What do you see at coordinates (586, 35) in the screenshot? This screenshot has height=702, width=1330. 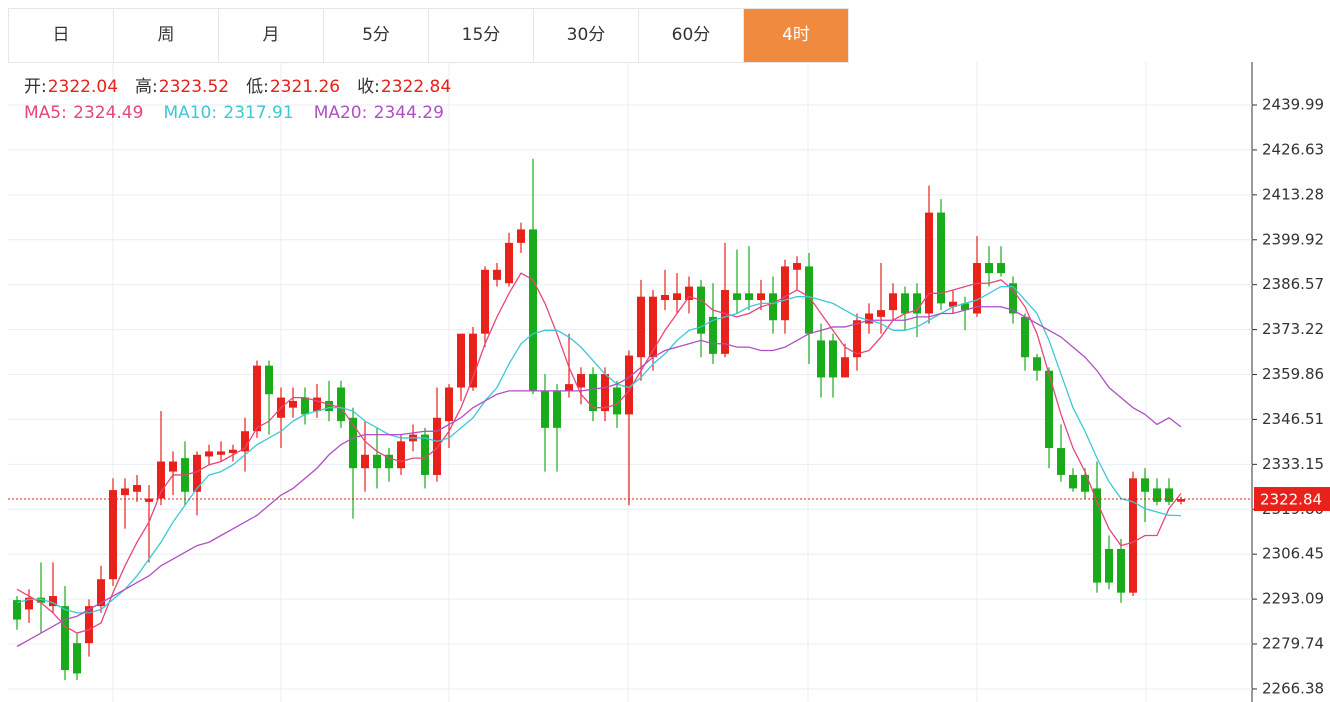 I see `period-tab: 30分` at bounding box center [586, 35].